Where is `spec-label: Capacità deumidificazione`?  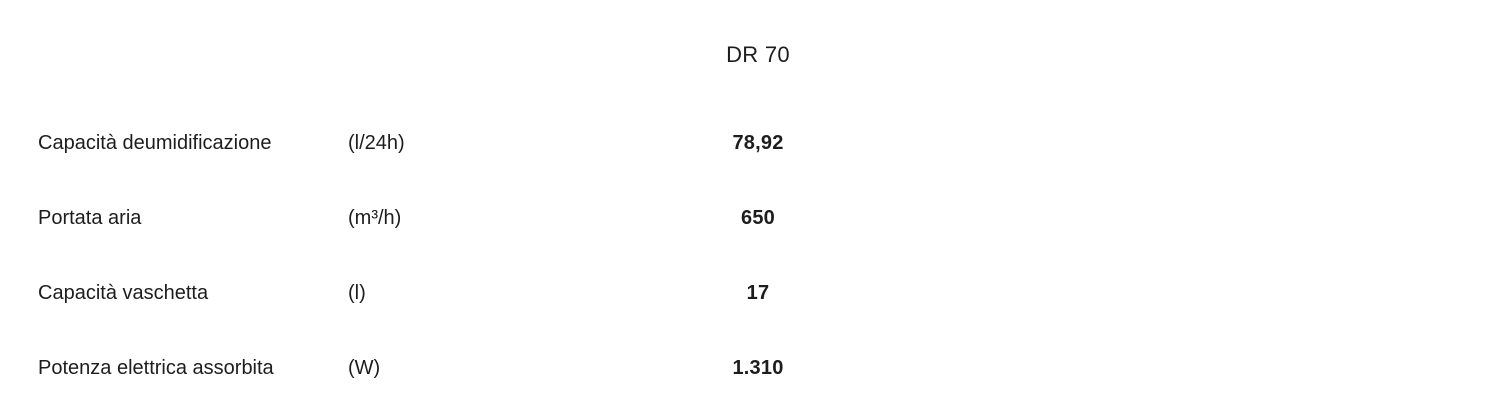 spec-label: Capacità deumidificazione is located at coordinates (155, 143).